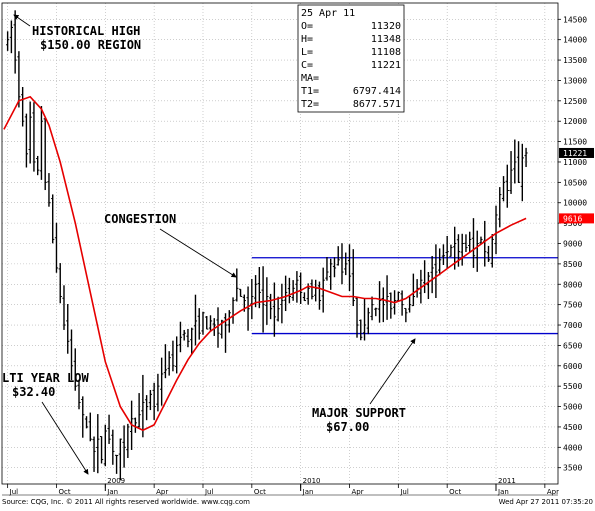 This screenshot has width=595, height=511. I want to click on x-tick-label-year: 2011, so click(507, 481).